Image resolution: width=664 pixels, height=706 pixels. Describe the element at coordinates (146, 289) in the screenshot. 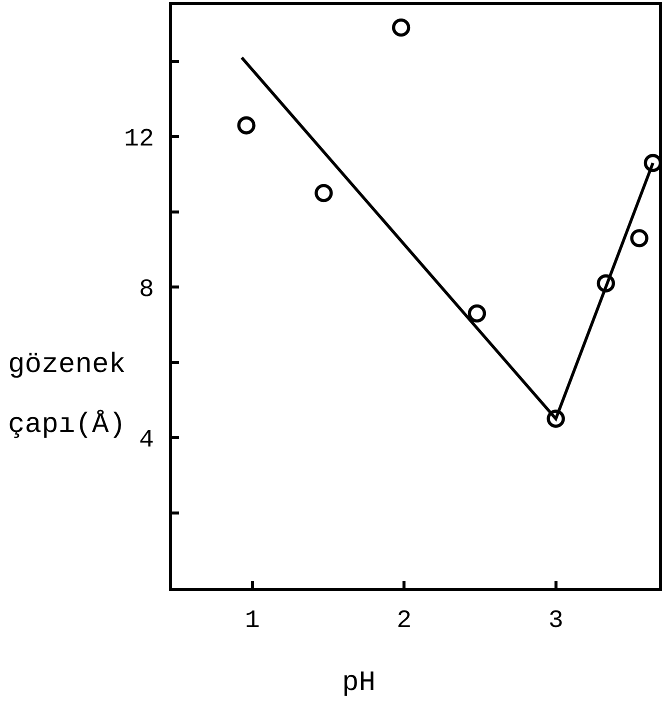

I see `y-tick-label: 8` at that location.